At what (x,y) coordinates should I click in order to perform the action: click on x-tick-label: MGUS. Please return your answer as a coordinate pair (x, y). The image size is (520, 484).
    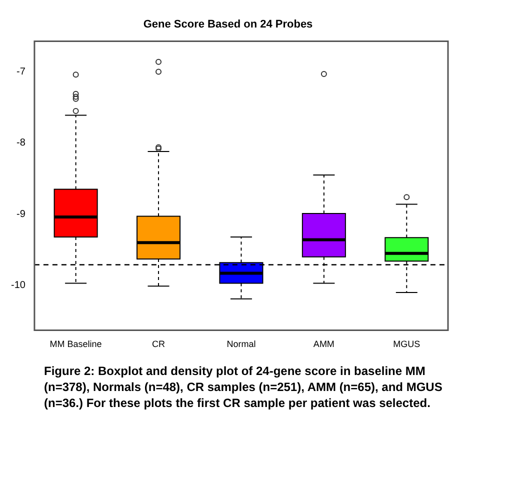
    Looking at the image, I should click on (406, 344).